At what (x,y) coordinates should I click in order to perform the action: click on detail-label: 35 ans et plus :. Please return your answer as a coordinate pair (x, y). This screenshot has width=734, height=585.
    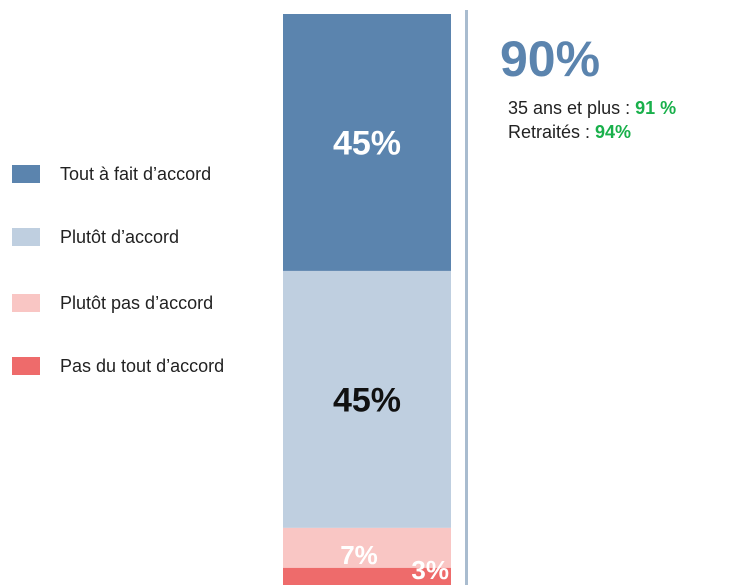
    Looking at the image, I should click on (572, 108).